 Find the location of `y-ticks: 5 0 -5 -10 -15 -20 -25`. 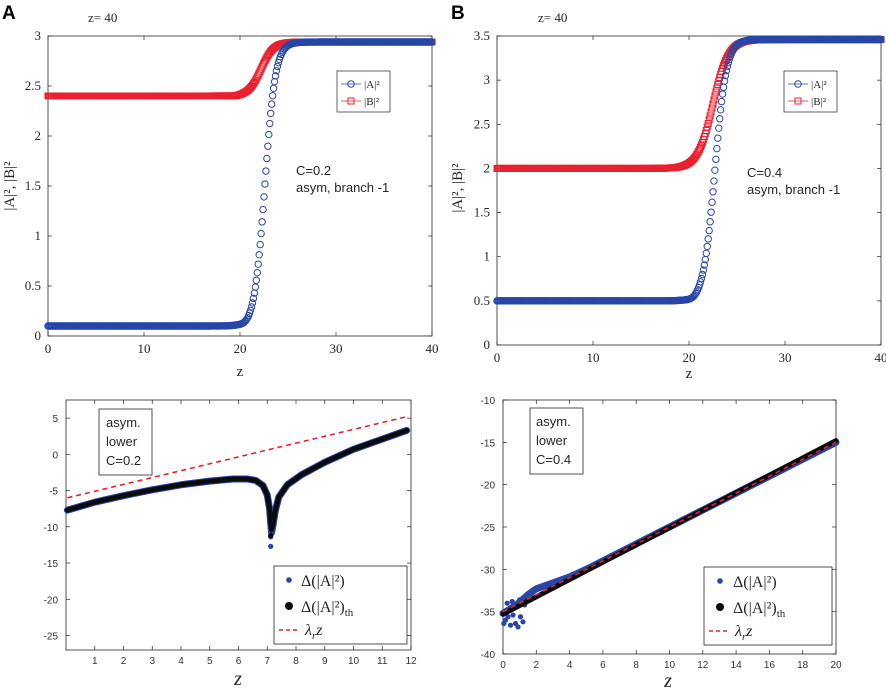

y-ticks: 5 0 -5 -10 -15 -20 -25 is located at coordinates (227, 528).